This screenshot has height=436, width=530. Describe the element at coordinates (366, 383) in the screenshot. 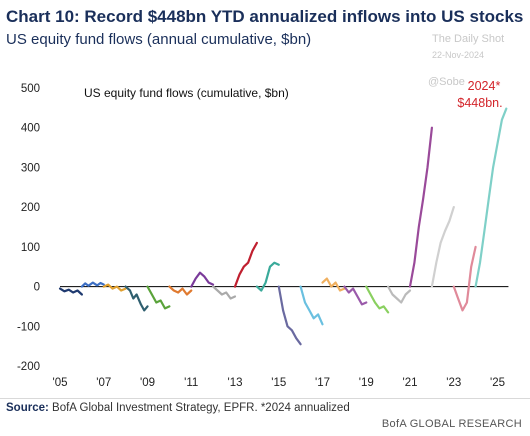

I see `x-tick-label: '19` at that location.